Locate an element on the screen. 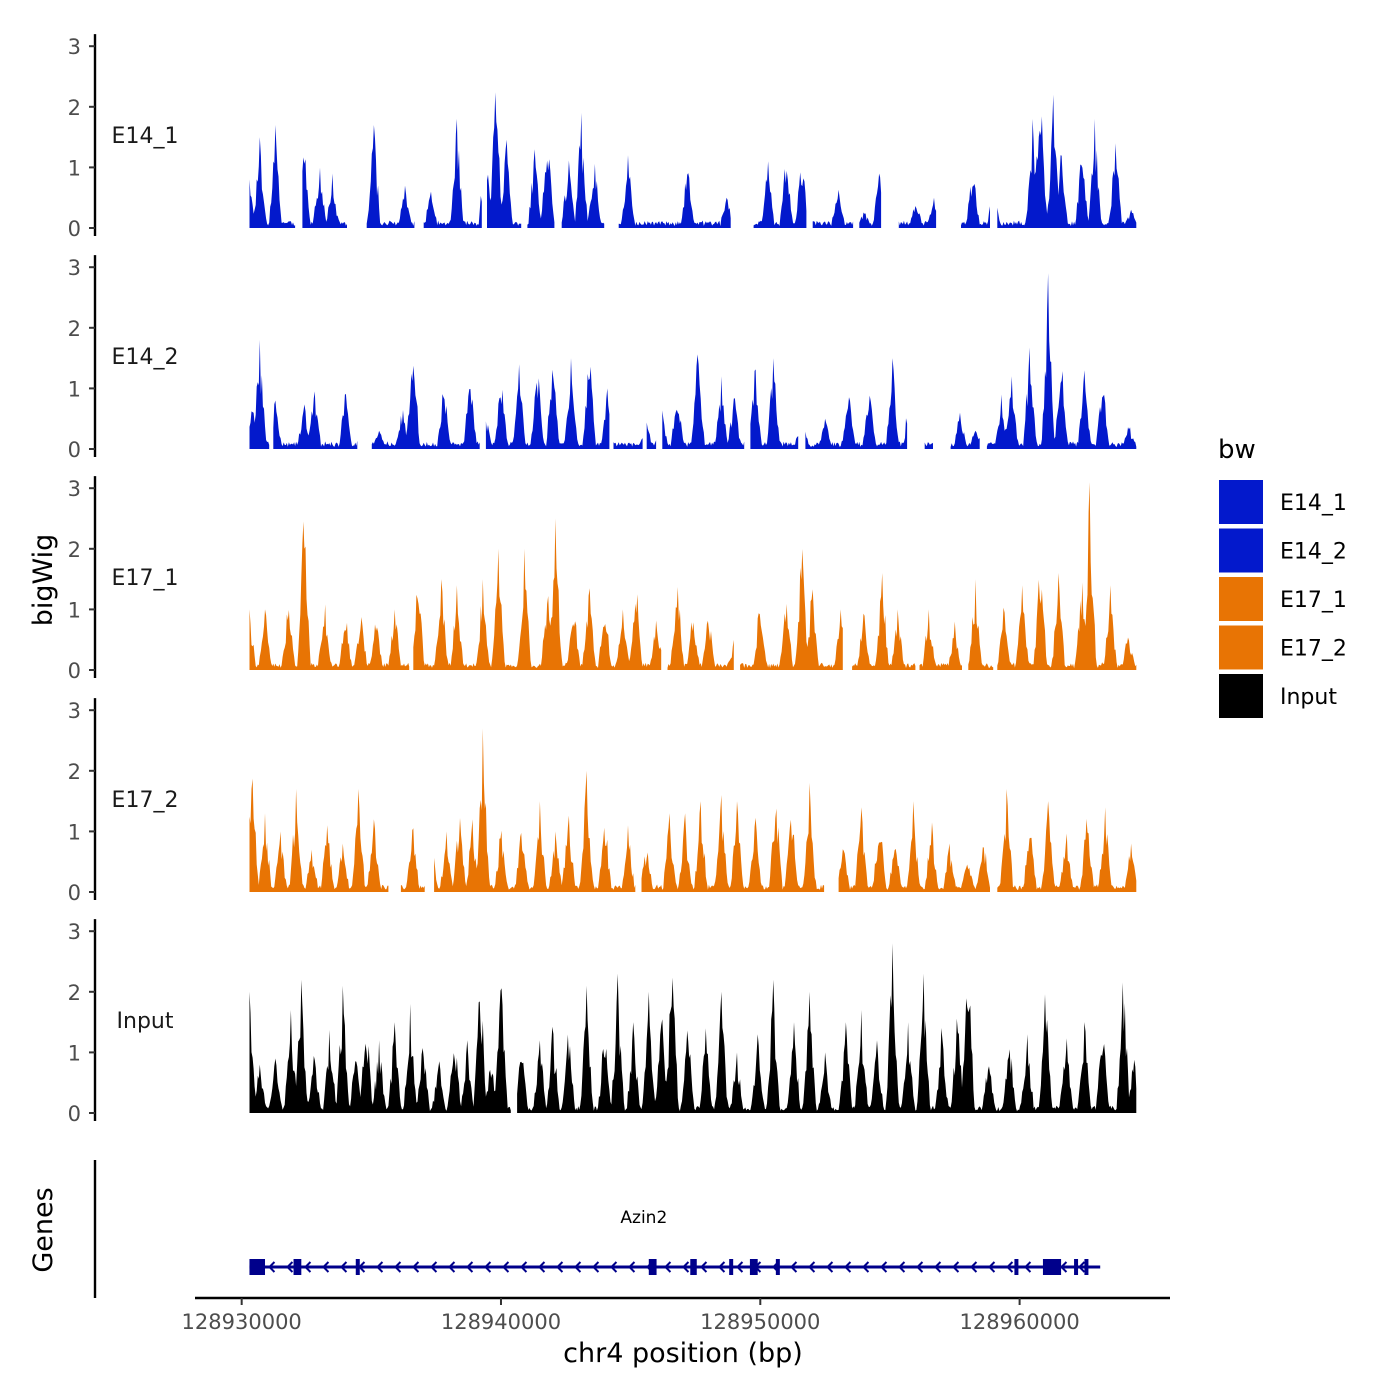  legend-label-Input: Input is located at coordinates (1308, 697).